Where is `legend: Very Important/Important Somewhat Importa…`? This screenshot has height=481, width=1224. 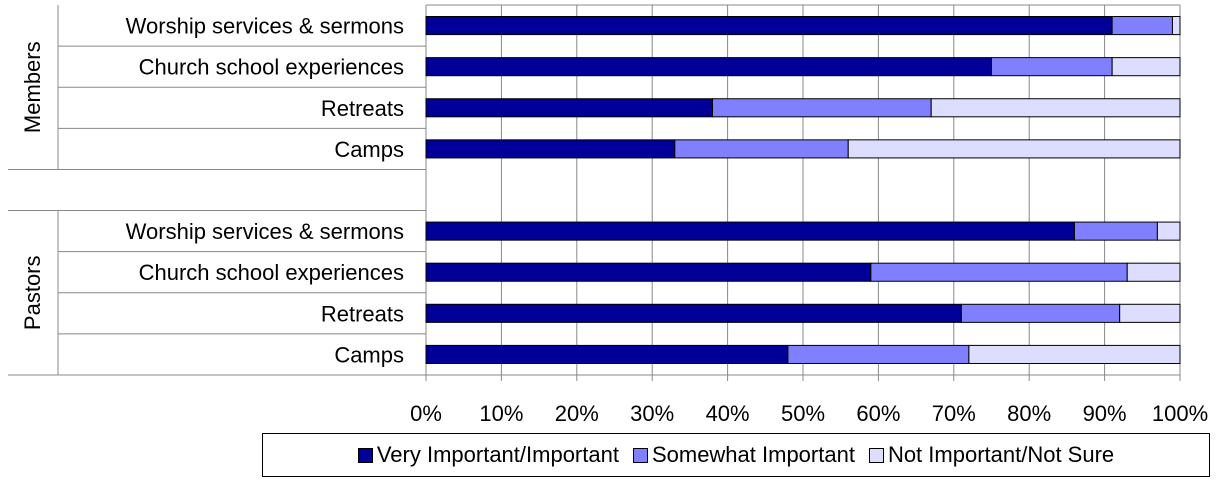
legend: Very Important/Important Somewhat Importa… is located at coordinates (736, 455).